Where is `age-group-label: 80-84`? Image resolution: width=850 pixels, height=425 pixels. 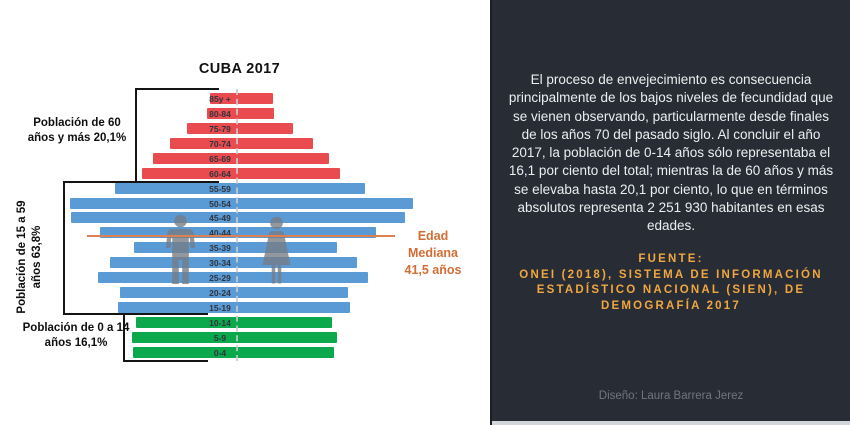
age-group-label: 80-84 is located at coordinates (220, 113).